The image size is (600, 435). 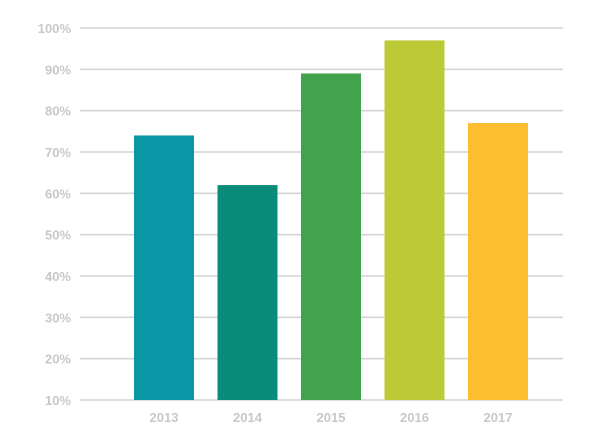 I want to click on x-tick-label: 2013, so click(x=164, y=417).